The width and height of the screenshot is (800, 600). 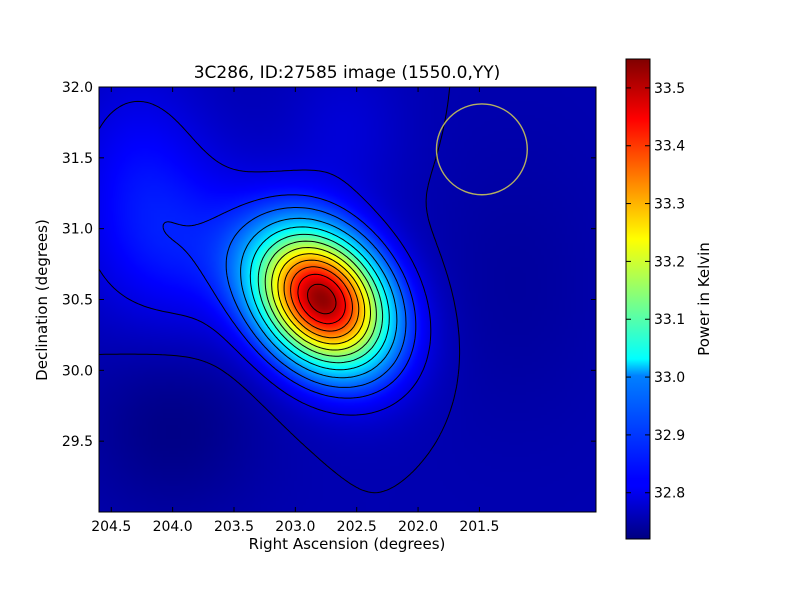 What do you see at coordinates (669, 320) in the screenshot?
I see `colorbar-tick-label: 33.1` at bounding box center [669, 320].